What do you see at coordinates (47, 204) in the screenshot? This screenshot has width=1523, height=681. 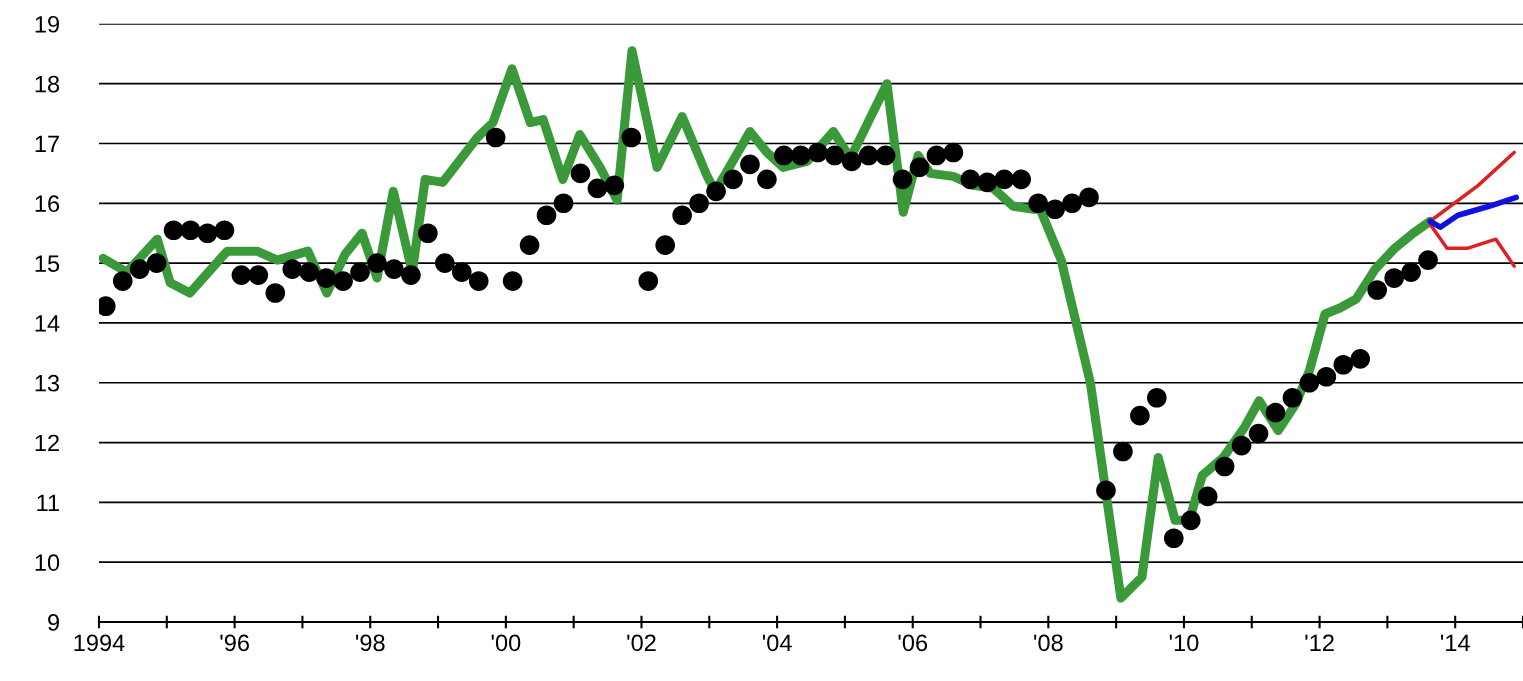 I see `y-tick-label: 16` at bounding box center [47, 204].